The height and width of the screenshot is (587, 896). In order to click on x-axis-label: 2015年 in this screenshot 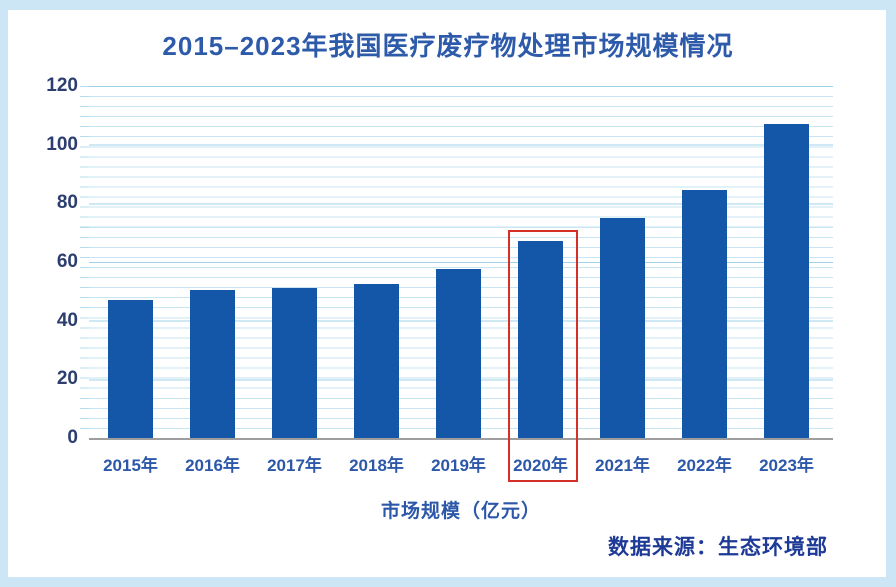, I will do `click(130, 465)`.